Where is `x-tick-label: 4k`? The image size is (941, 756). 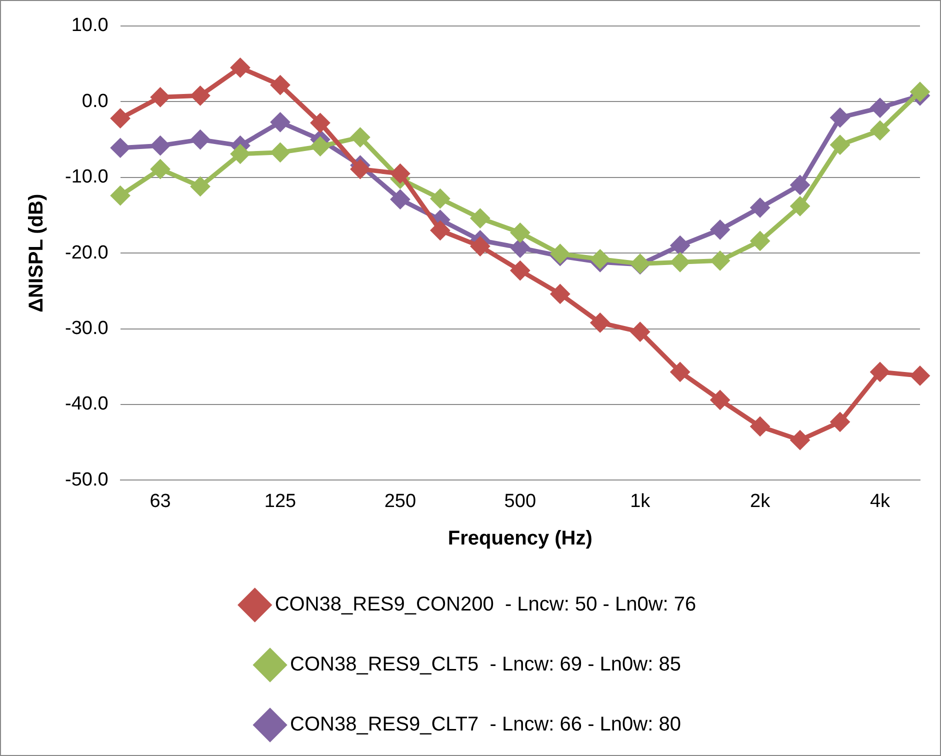
x-tick-label: 4k is located at coordinates (880, 501).